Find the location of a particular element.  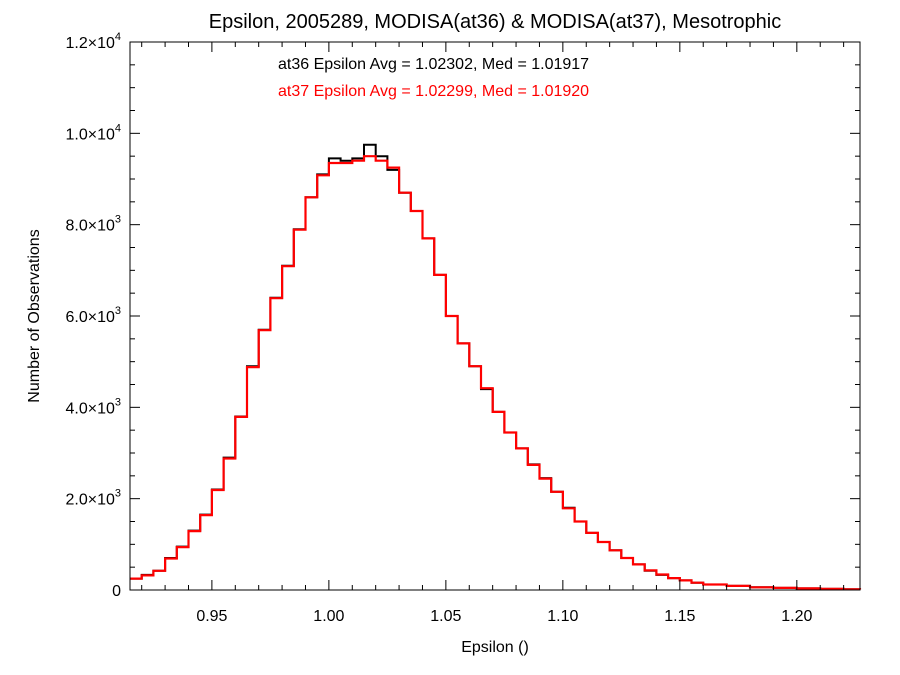

y-tick-label: 1.2×10⁴ is located at coordinates (93, 41).